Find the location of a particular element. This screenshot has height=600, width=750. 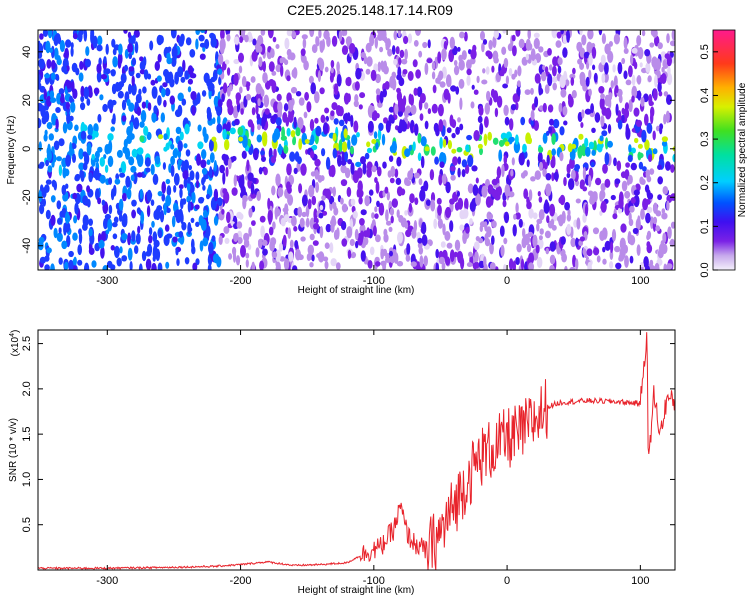

colorbar-tick-label: 0.1 is located at coordinates (705, 226).